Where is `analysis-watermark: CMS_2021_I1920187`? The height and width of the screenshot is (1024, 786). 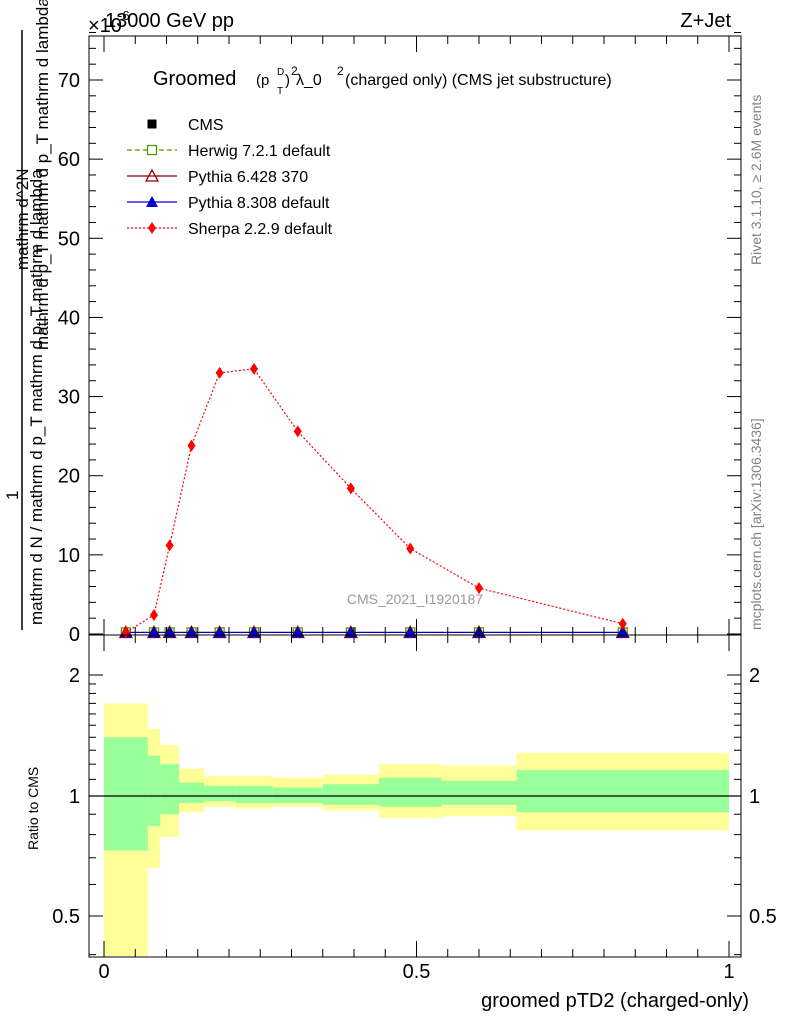 analysis-watermark: CMS_2021_I1920187 is located at coordinates (415, 599).